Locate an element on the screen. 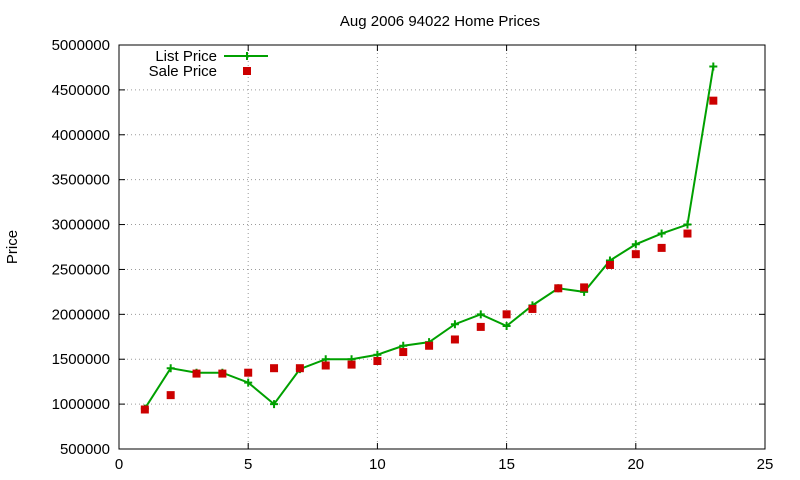 The width and height of the screenshot is (800, 480). x-tick-label: 10 is located at coordinates (377, 464).